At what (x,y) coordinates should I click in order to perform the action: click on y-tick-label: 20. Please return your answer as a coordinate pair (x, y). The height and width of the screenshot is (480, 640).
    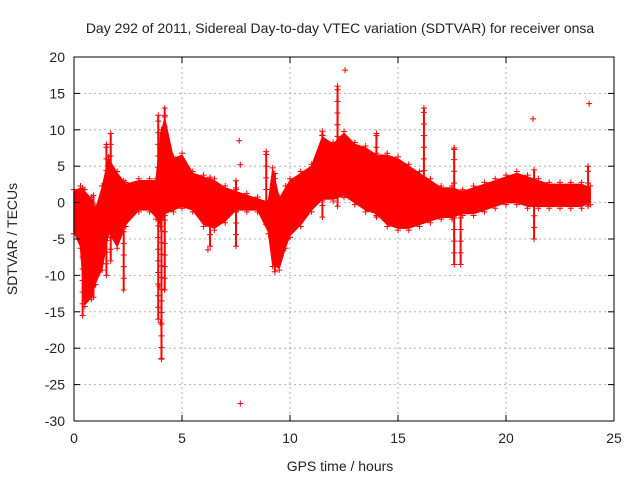
    Looking at the image, I should click on (57, 57).